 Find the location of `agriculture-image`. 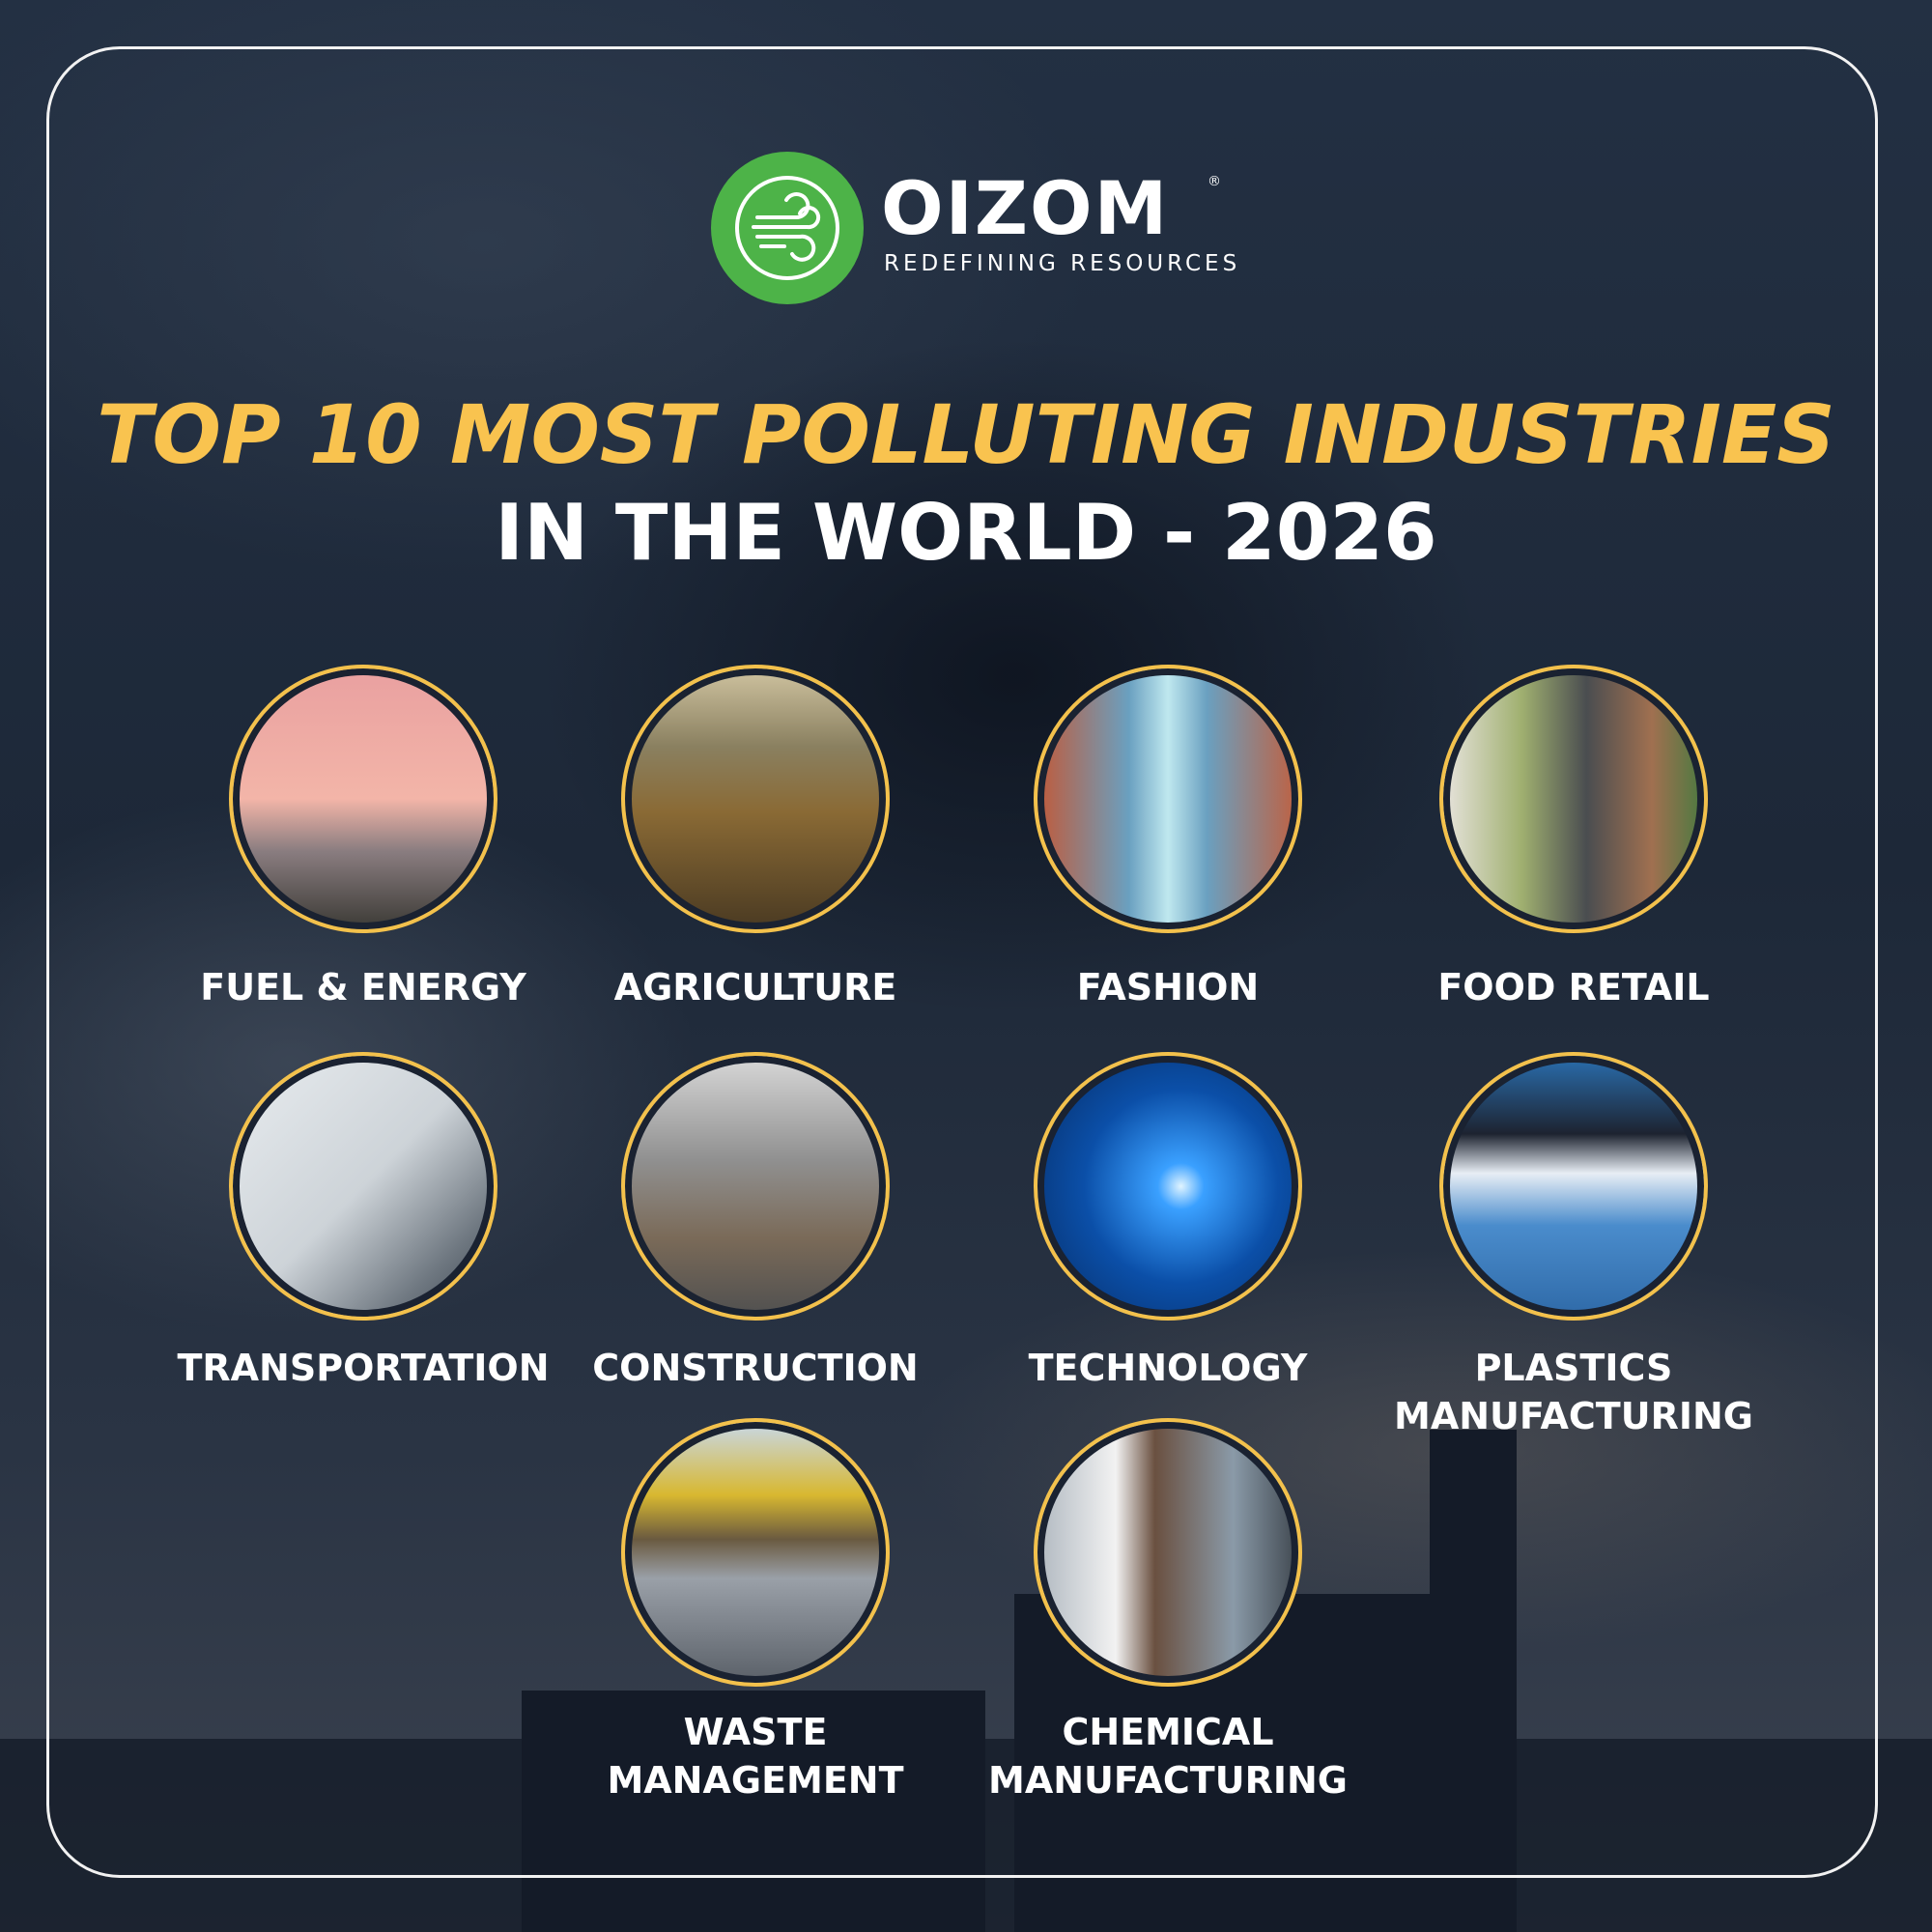

agriculture-image is located at coordinates (755, 799).